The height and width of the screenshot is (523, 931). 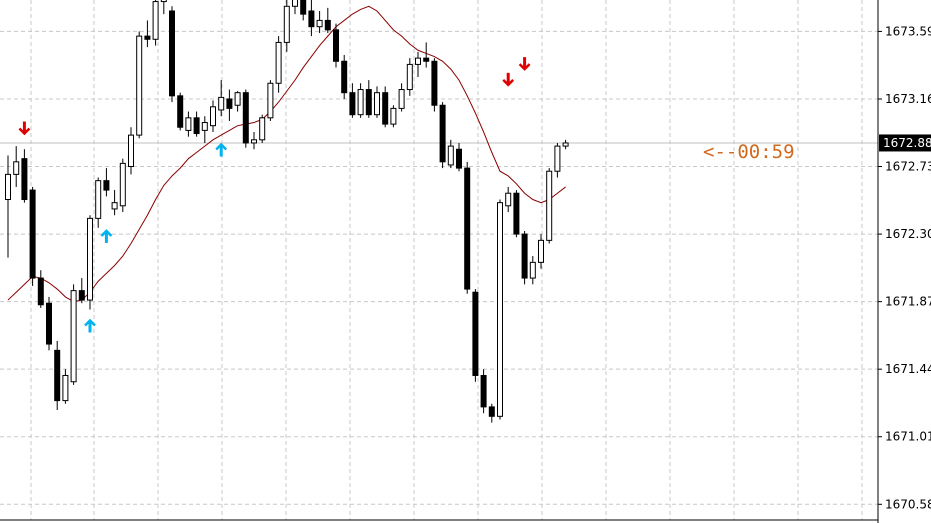 I want to click on candle-countdown-timer: <--00:59, so click(x=749, y=152).